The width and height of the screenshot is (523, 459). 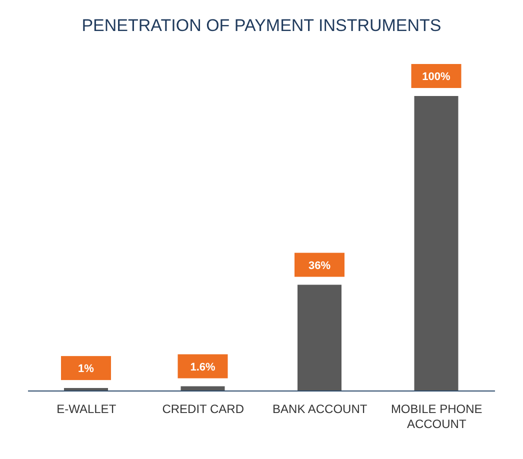 What do you see at coordinates (319, 266) in the screenshot?
I see `data-label: 36%` at bounding box center [319, 266].